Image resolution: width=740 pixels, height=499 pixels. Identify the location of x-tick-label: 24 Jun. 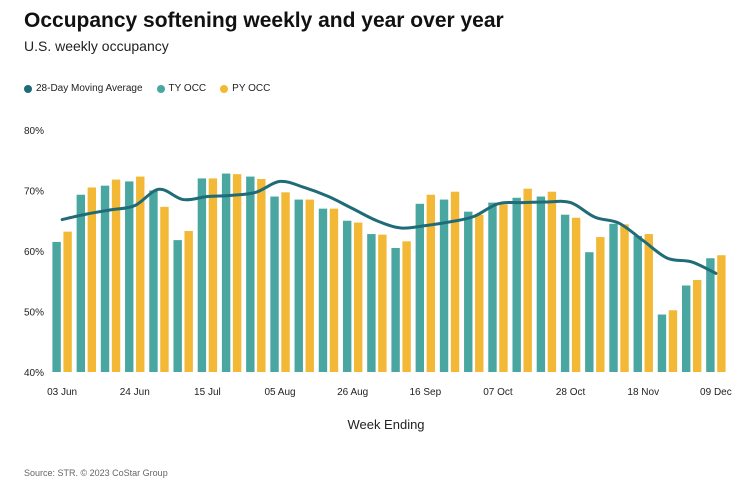
(135, 392).